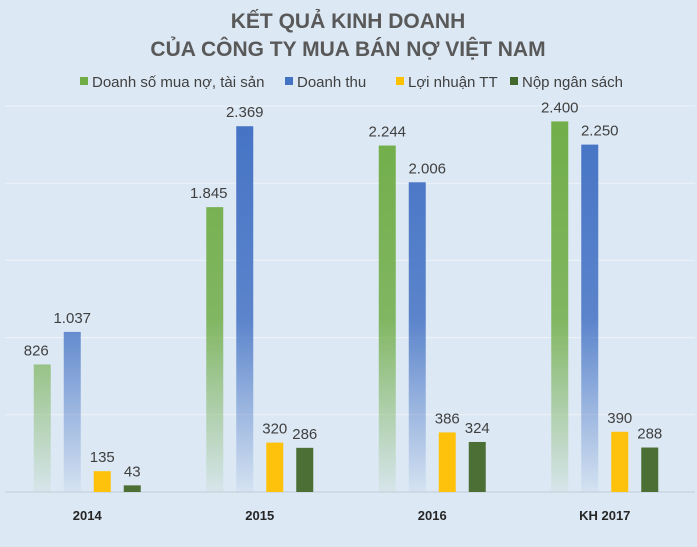  Describe the element at coordinates (102, 457) in the screenshot. I see `data-label: 135` at that location.